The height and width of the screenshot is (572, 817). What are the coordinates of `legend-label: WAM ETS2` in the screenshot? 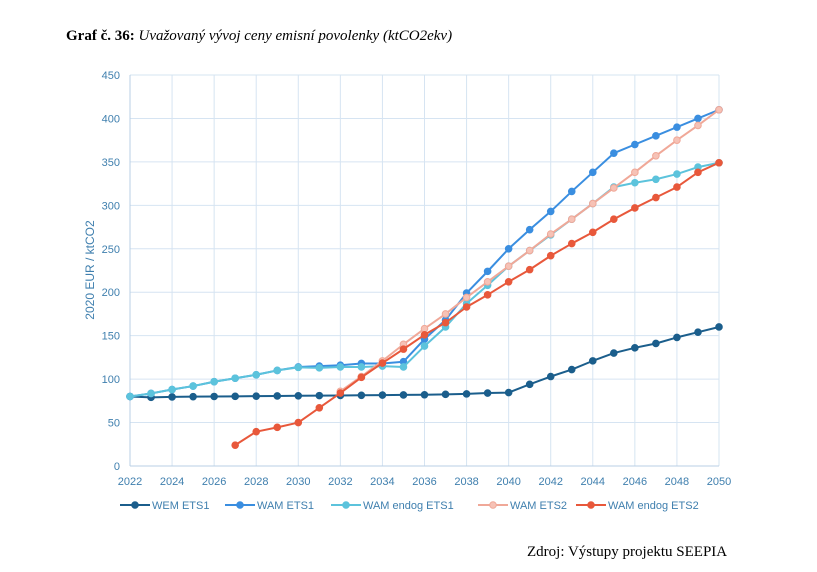 It's located at (538, 506).